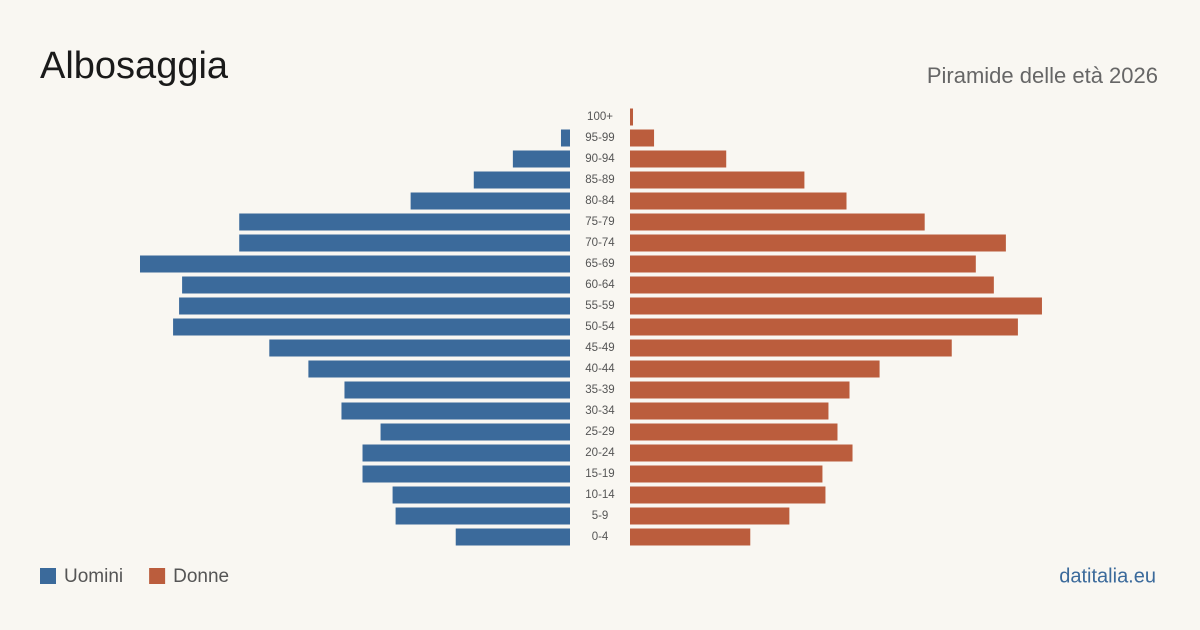 Image resolution: width=1200 pixels, height=630 pixels. What do you see at coordinates (201, 576) in the screenshot?
I see `legend-label: Donne` at bounding box center [201, 576].